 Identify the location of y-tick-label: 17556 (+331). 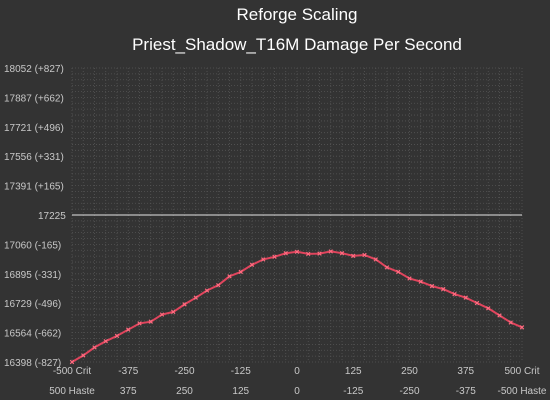
(34, 157).